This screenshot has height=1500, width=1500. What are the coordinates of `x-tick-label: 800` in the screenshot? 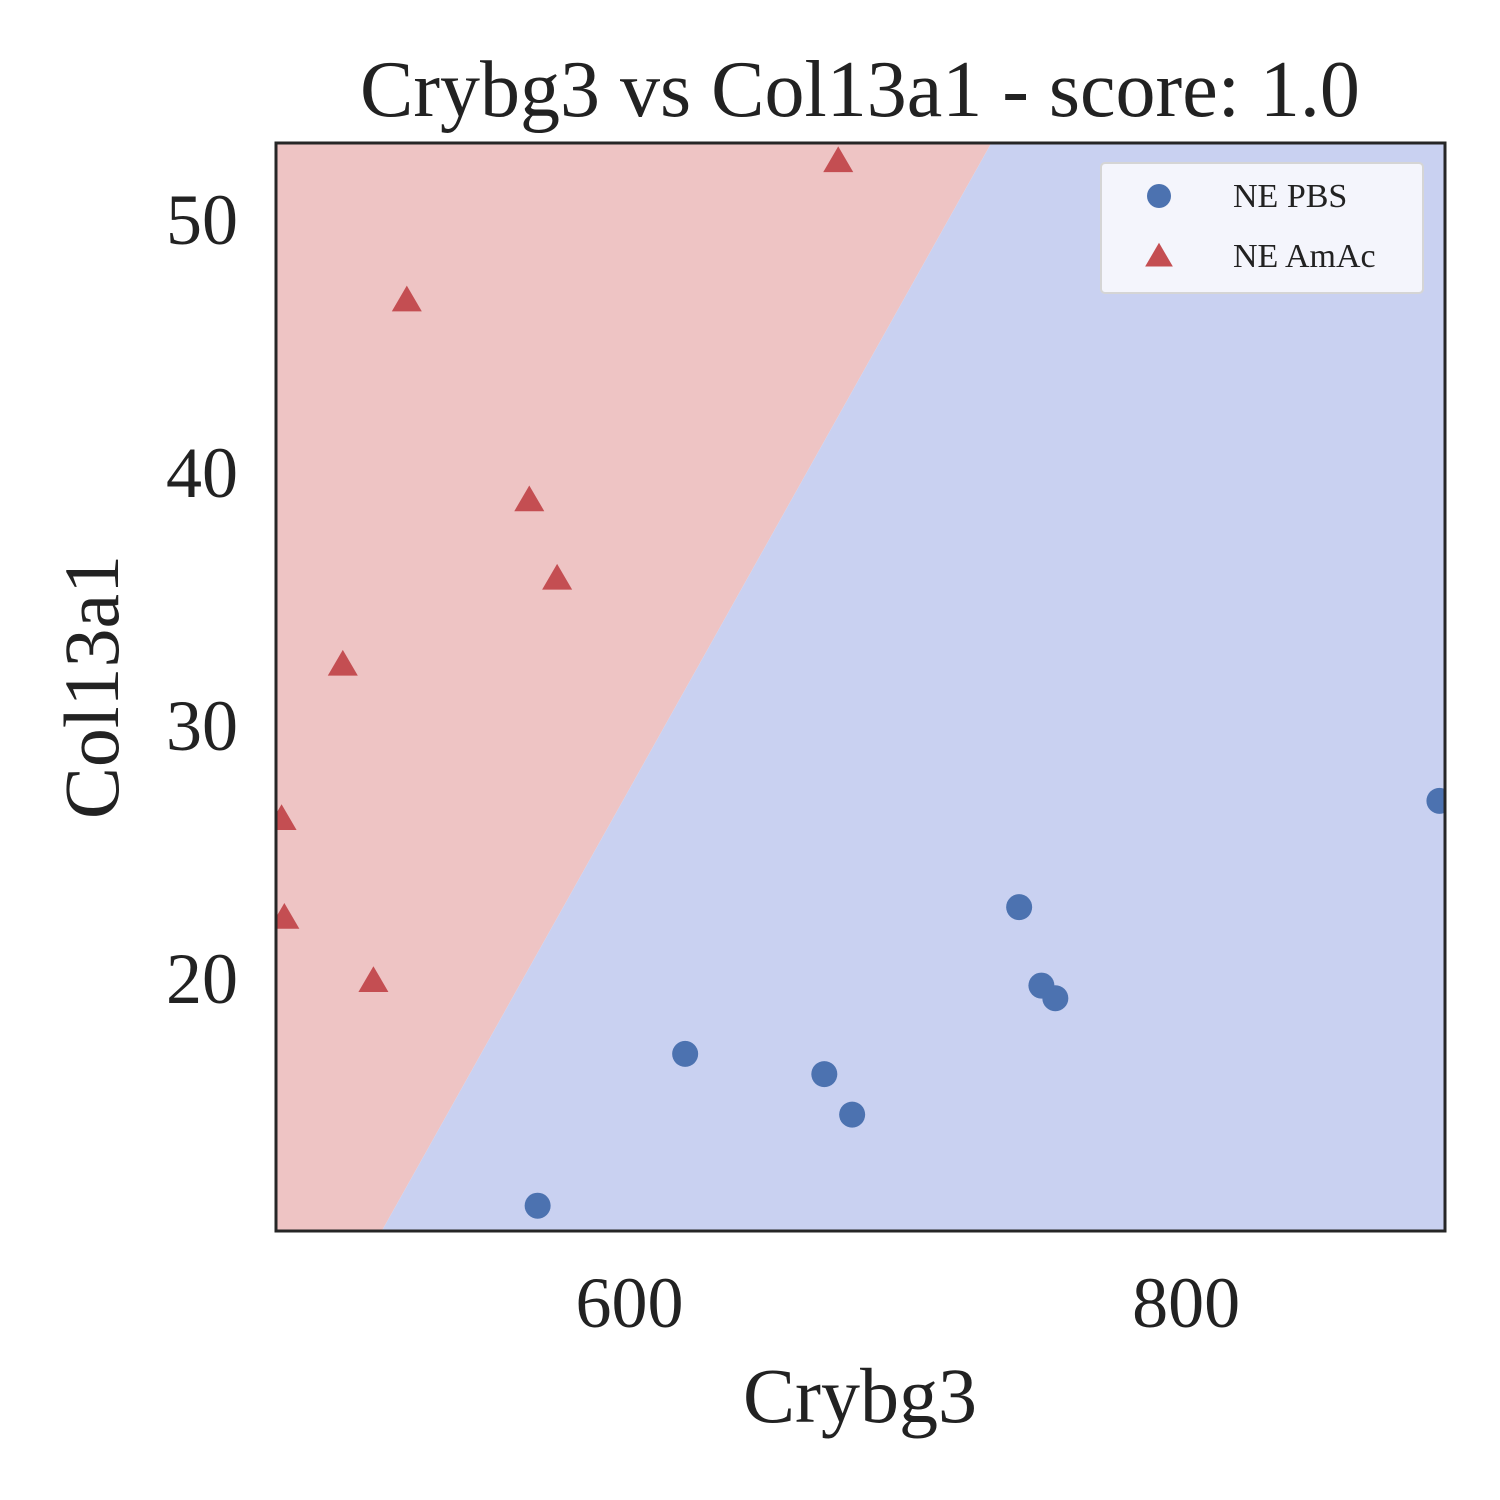 It's located at (1186, 1303).